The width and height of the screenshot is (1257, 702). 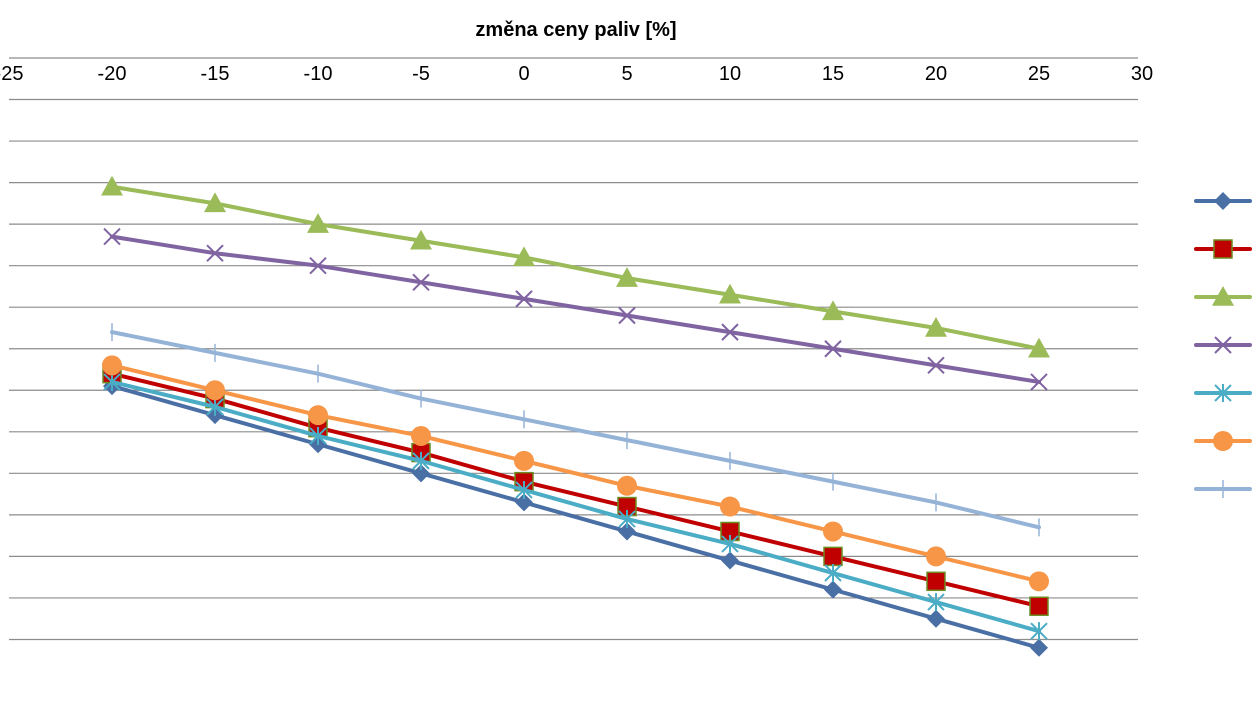 I want to click on x-axis-title: změna ceny paliv [%], so click(x=575, y=30).